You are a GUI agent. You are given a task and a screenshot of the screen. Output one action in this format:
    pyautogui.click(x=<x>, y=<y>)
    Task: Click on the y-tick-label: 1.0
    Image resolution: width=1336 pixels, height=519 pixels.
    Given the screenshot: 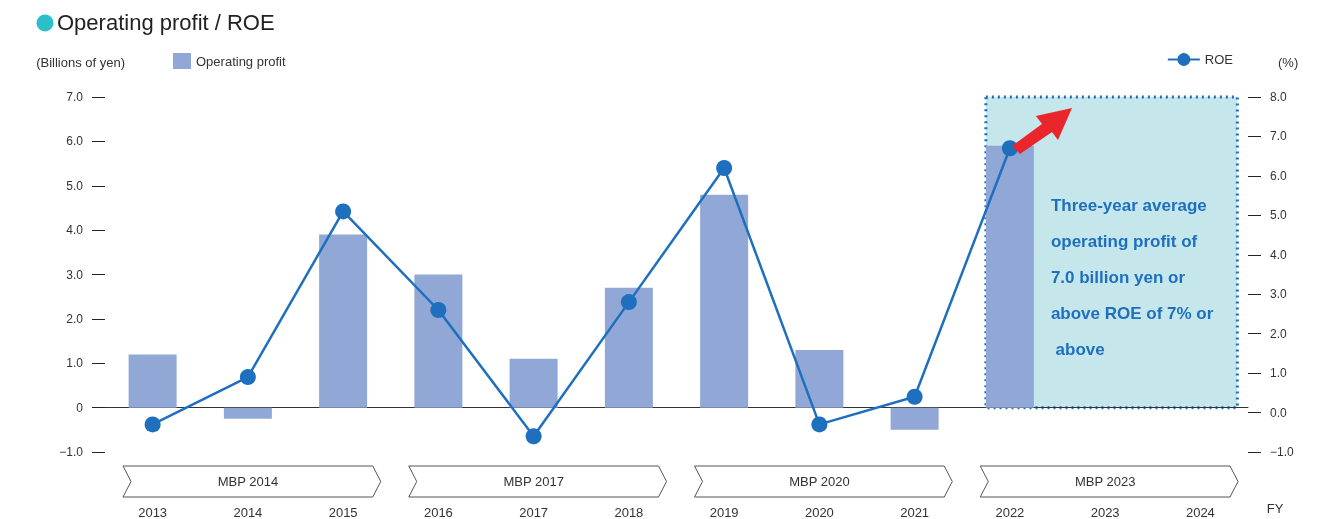 What is the action you would take?
    pyautogui.click(x=75, y=363)
    